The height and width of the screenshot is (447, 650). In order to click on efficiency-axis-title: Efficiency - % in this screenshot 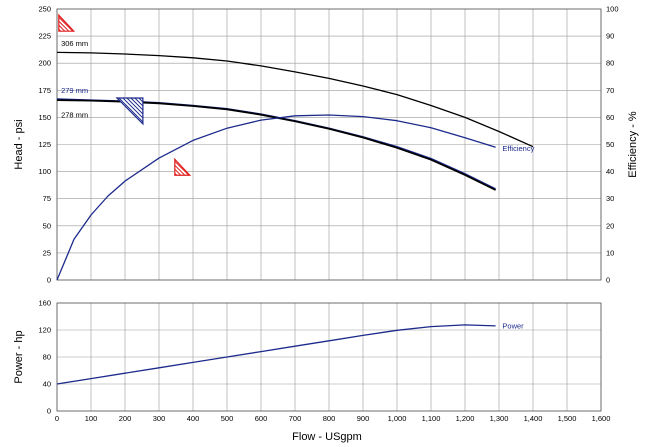, I will do `click(633, 144)`.